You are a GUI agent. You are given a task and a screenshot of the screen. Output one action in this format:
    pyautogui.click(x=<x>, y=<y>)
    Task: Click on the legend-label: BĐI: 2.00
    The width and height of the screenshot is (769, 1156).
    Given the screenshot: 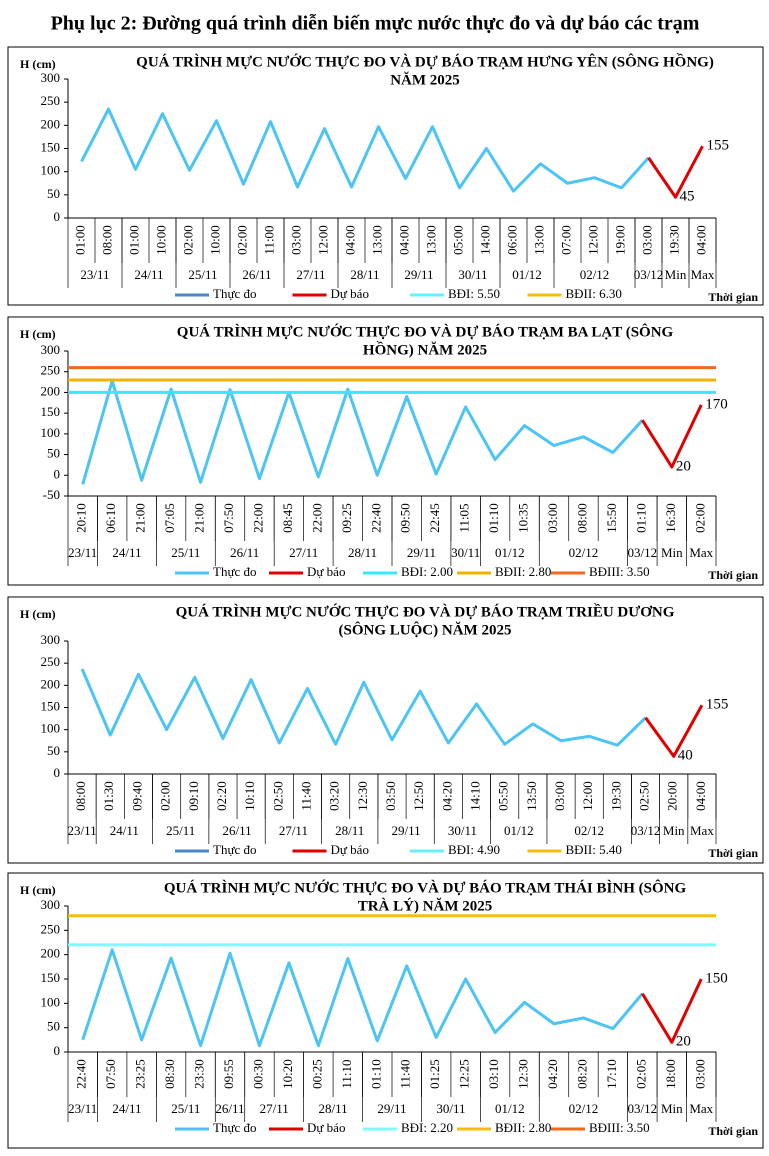 What is the action you would take?
    pyautogui.click(x=427, y=571)
    